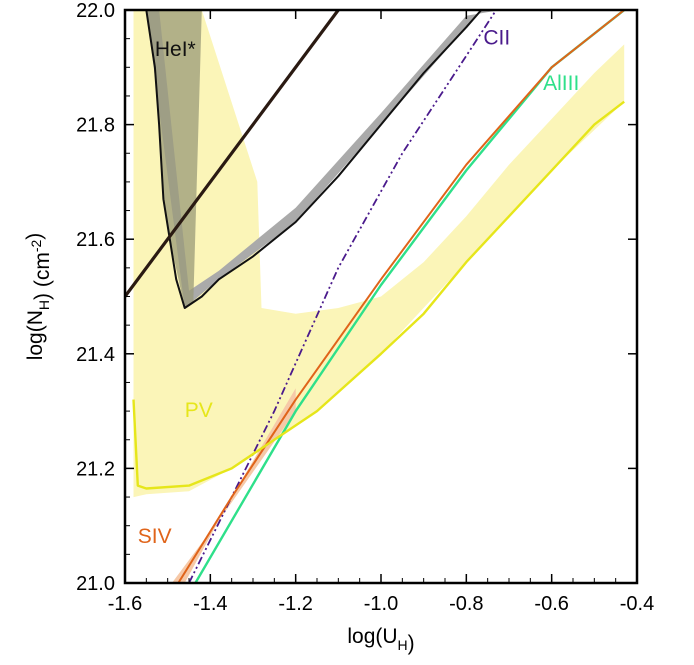 This screenshot has height=665, width=694. I want to click on pv-label: PV, so click(199, 410).